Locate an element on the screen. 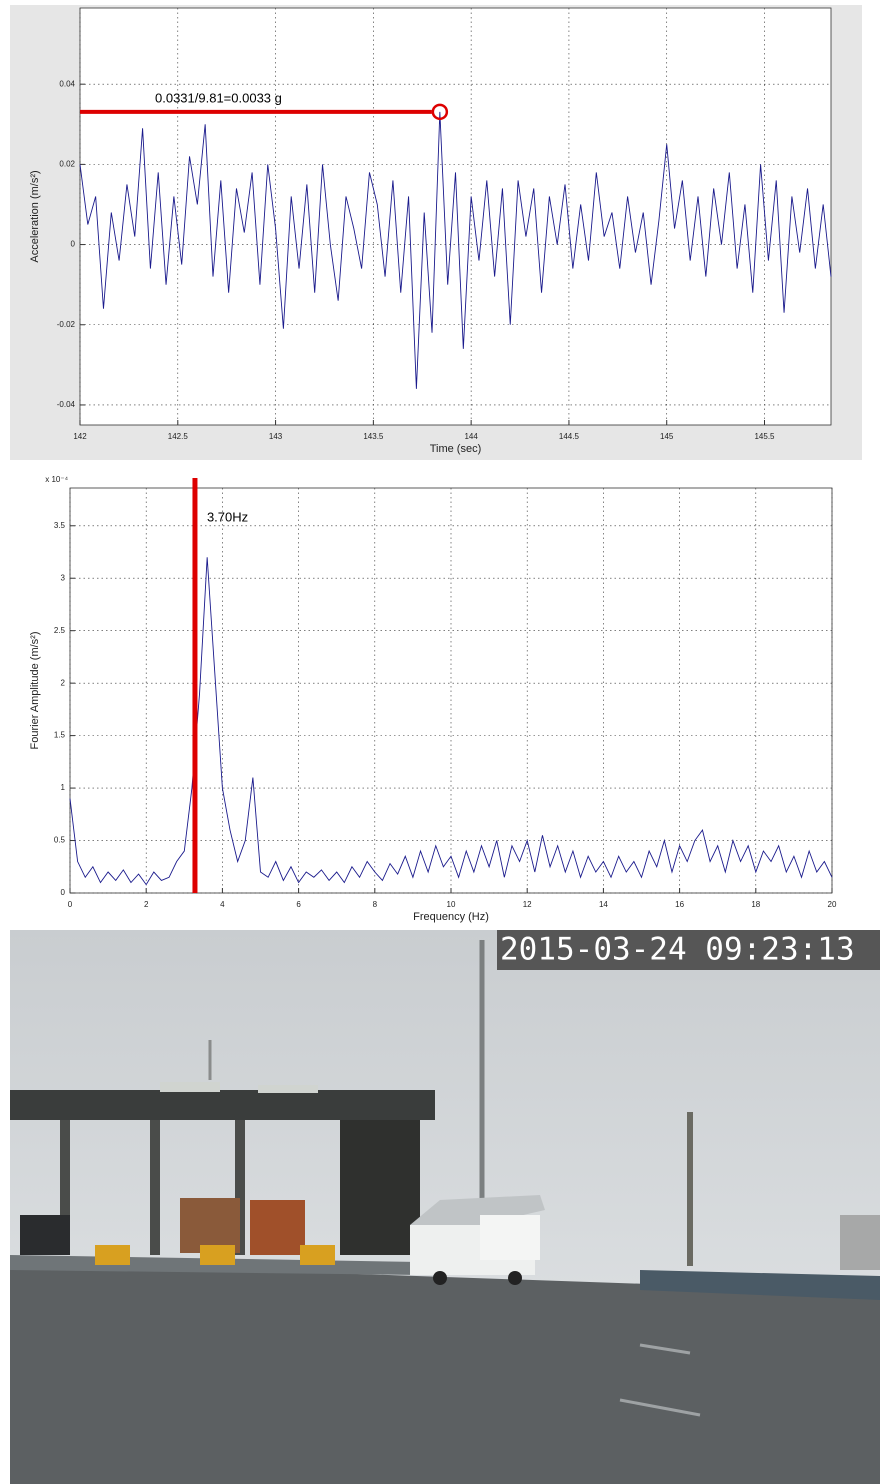 Image resolution: width=880 pixels, height=1484 pixels. x-tick-label: 142.5 is located at coordinates (178, 436).